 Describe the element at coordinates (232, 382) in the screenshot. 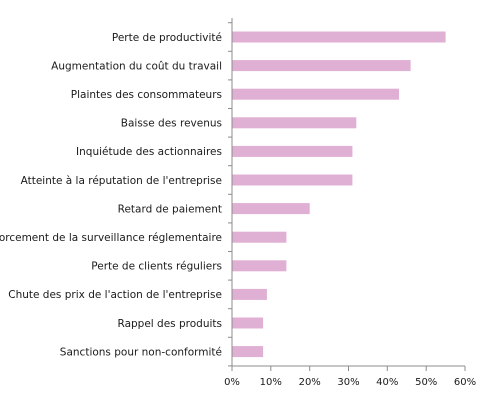

I see `x-tick-label-0: 0%` at that location.